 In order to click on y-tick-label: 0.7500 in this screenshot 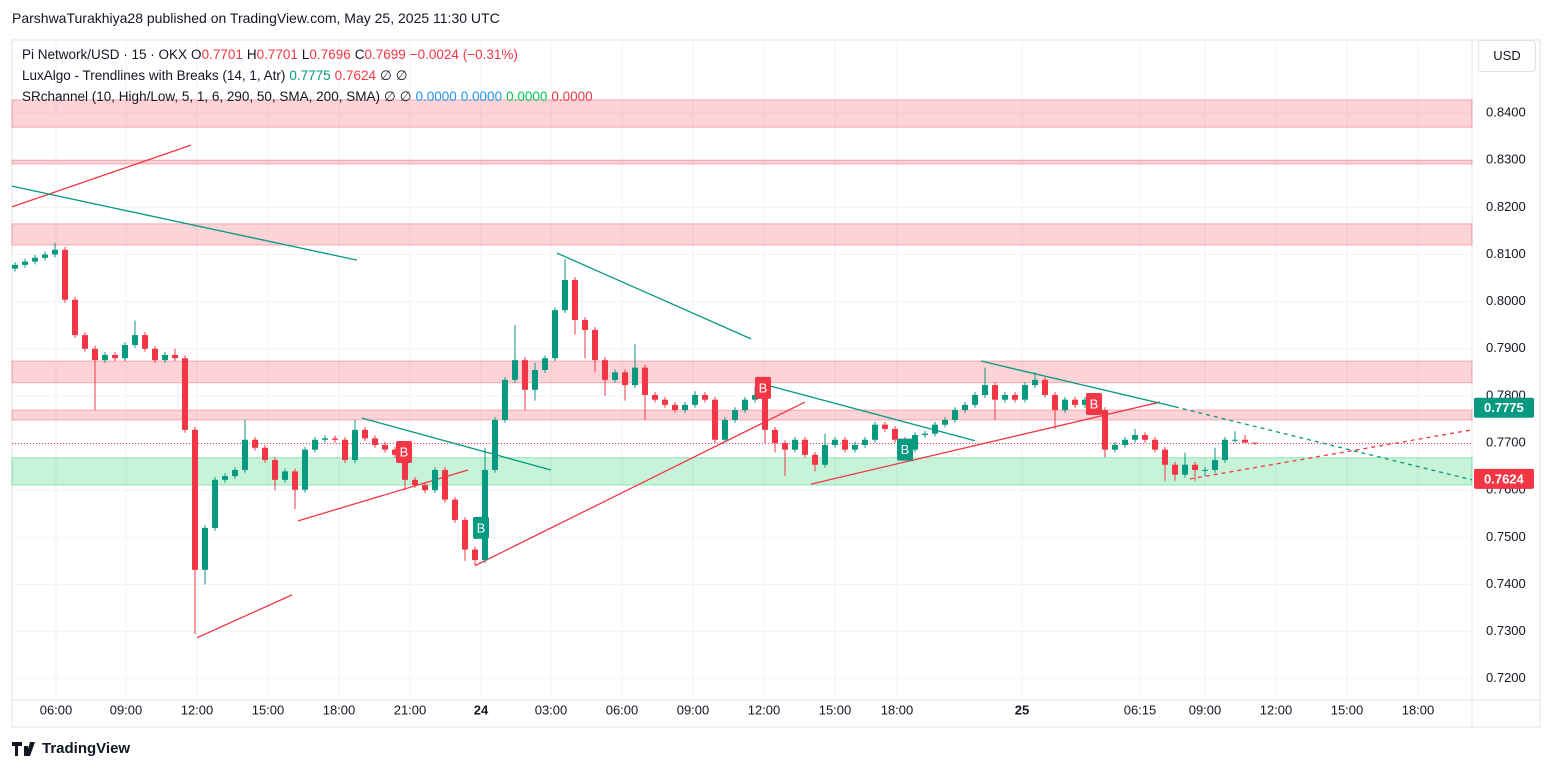, I will do `click(1506, 536)`.